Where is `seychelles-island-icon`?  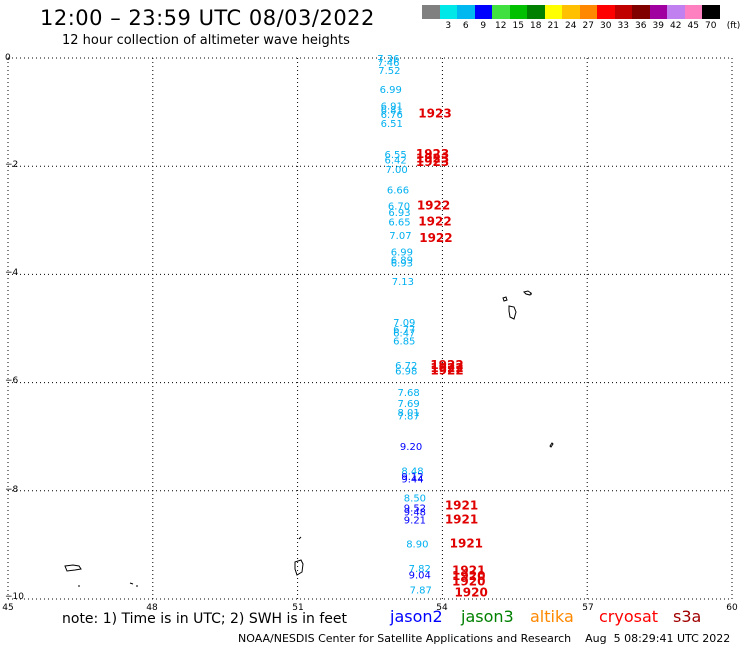
seychelles-island-icon is located at coordinates (505, 299).